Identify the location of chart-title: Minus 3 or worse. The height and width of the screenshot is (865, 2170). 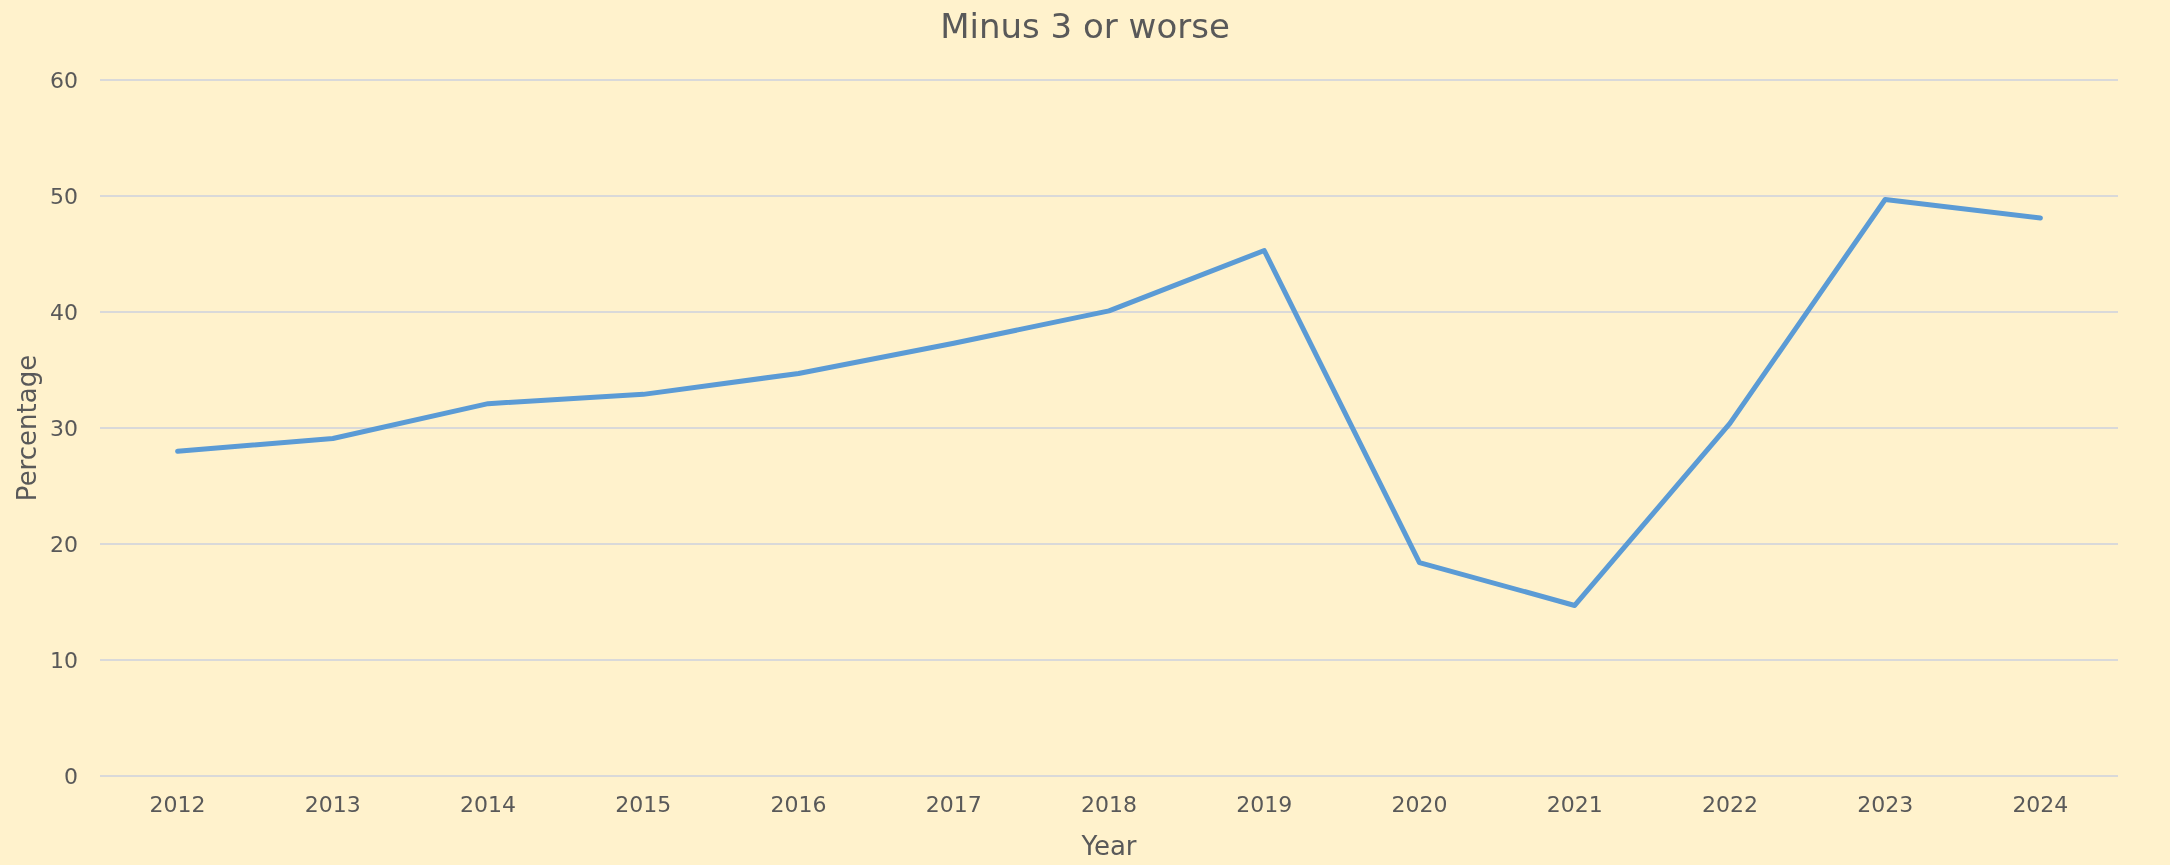
(1085, 26).